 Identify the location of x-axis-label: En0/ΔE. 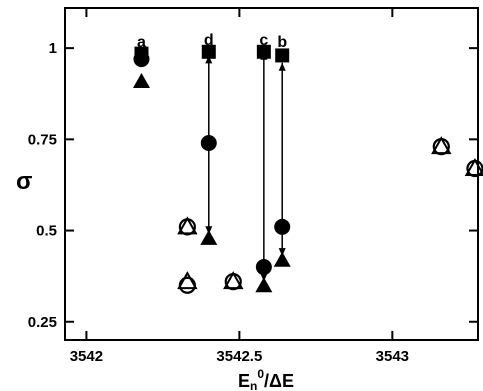
(266, 379).